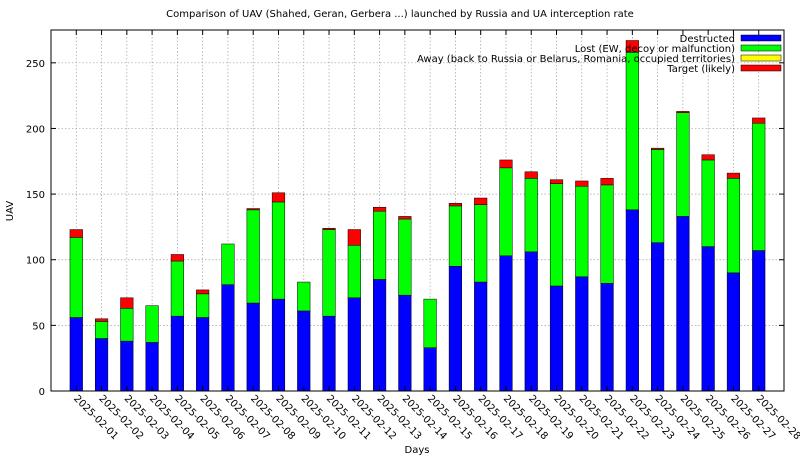 The image size is (800, 457). Describe the element at coordinates (35, 129) in the screenshot. I see `y-tick-label: 200` at that location.